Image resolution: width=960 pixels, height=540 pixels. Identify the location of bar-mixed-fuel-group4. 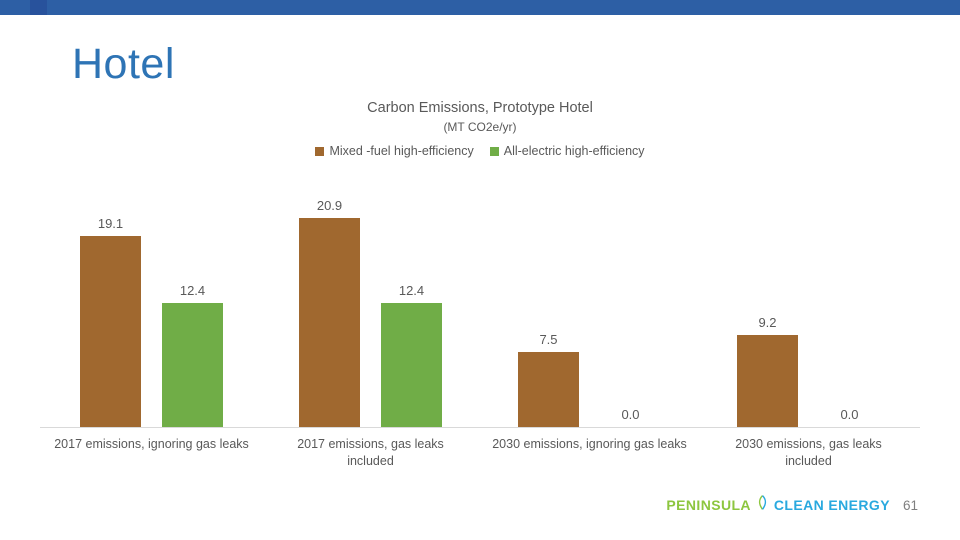
(767, 381).